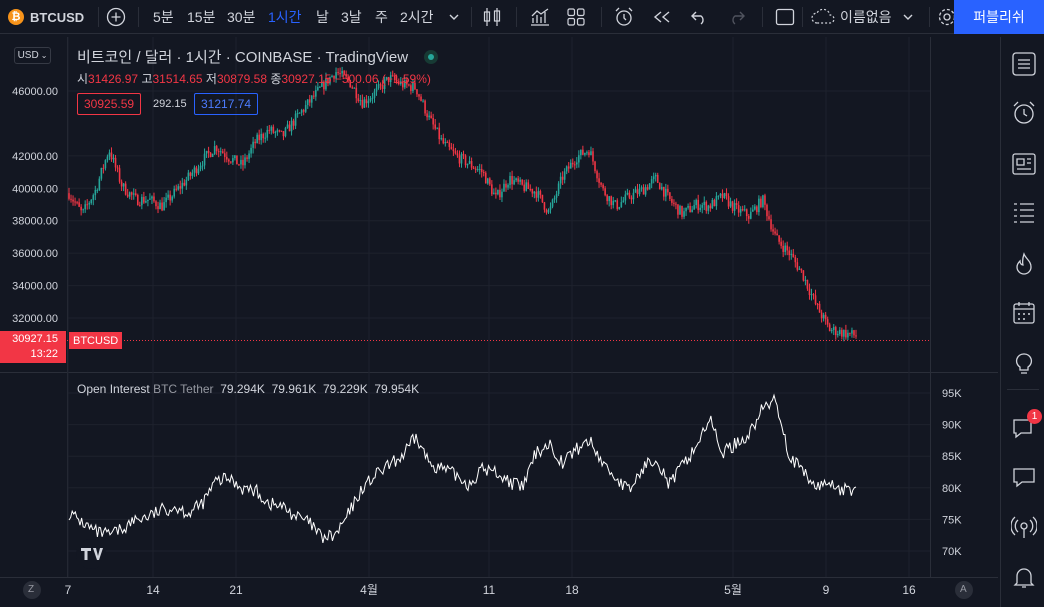  What do you see at coordinates (1024, 164) in the screenshot?
I see `news-icon` at bounding box center [1024, 164].